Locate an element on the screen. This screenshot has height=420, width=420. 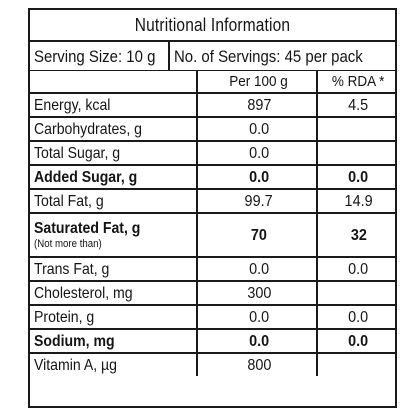
nutrient-note: (Not more than) is located at coordinates (68, 244).